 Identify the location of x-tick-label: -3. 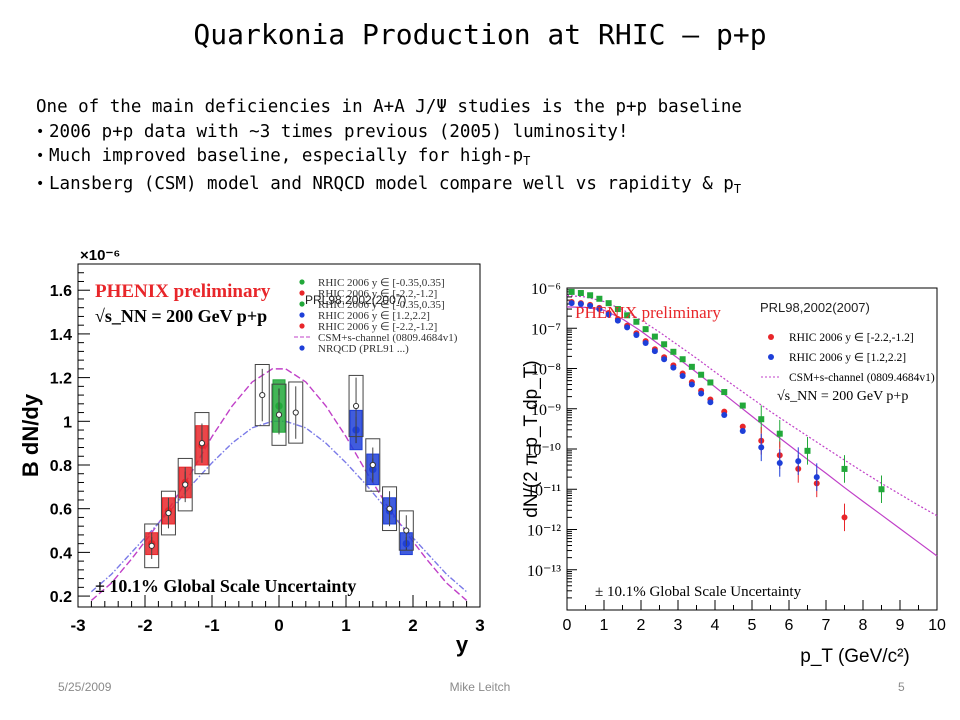
(77, 625).